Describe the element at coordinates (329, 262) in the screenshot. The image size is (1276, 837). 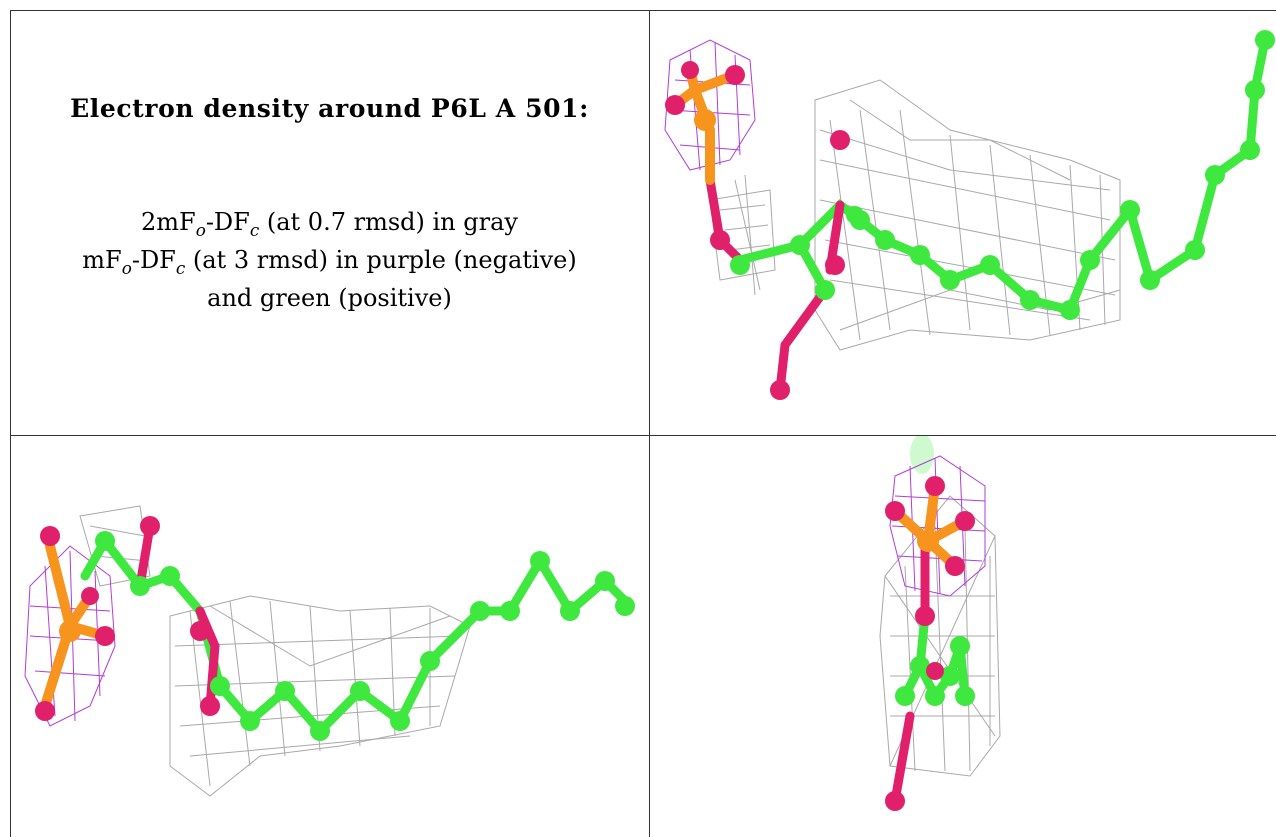
I see `caption-line-fo-fc: mFo-DFc (at 3 rmsd) in purple (negative)` at that location.